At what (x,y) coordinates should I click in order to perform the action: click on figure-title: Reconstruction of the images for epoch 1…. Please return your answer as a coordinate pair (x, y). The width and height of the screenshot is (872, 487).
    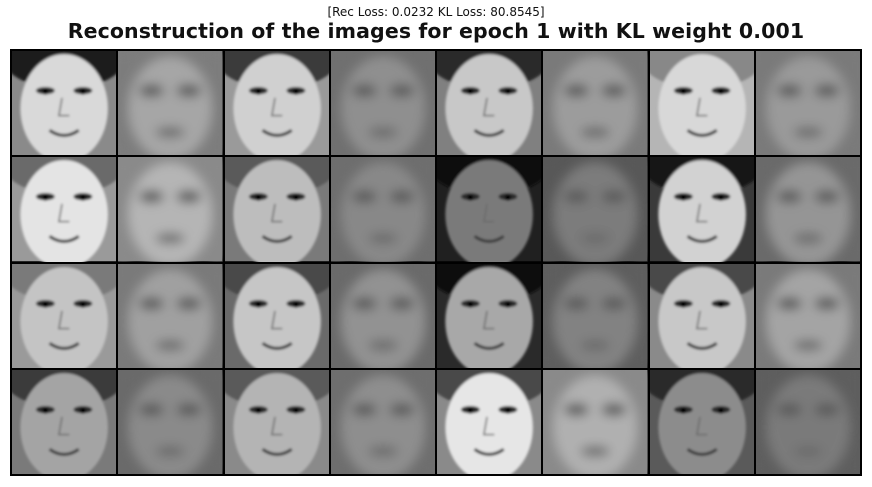
    Looking at the image, I should click on (436, 31).